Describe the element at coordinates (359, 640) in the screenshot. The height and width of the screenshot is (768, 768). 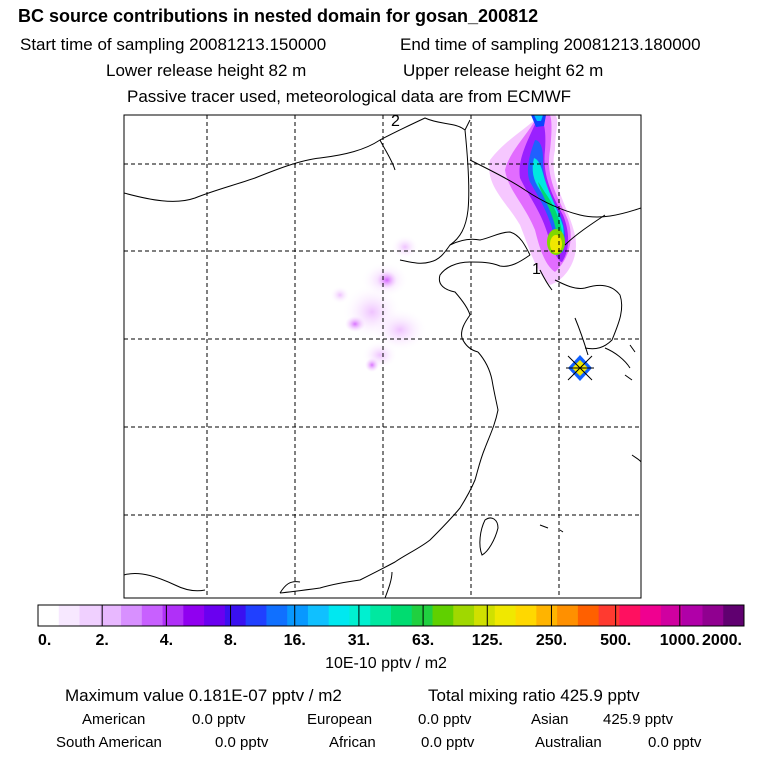
I see `colorbar-tick-label: 31.` at that location.